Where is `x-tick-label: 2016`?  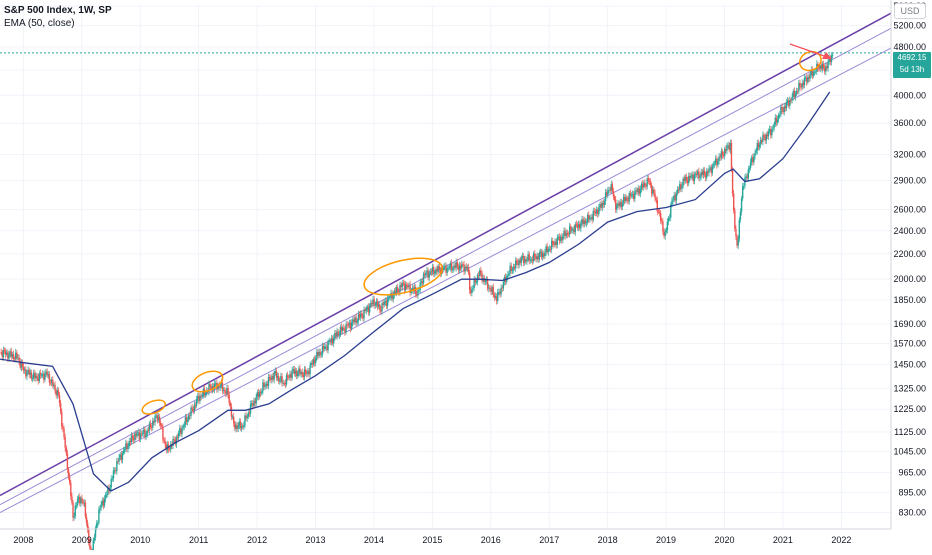
x-tick-label: 2016 is located at coordinates (491, 540).